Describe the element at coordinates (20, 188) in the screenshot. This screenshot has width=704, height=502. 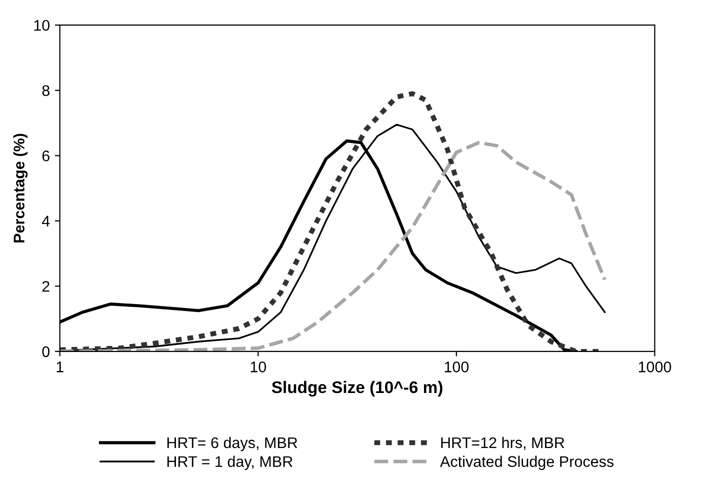
I see `y-axis-title: Percentage (%)` at that location.